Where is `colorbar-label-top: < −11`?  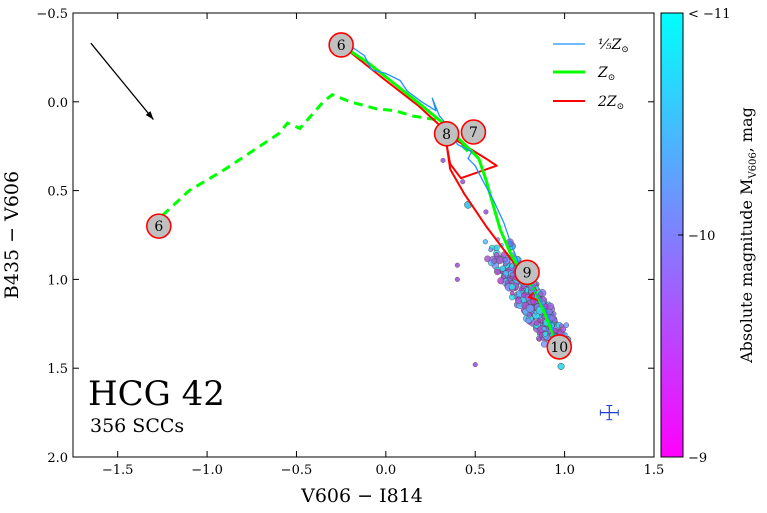
colorbar-label-top: < −11 is located at coordinates (709, 14).